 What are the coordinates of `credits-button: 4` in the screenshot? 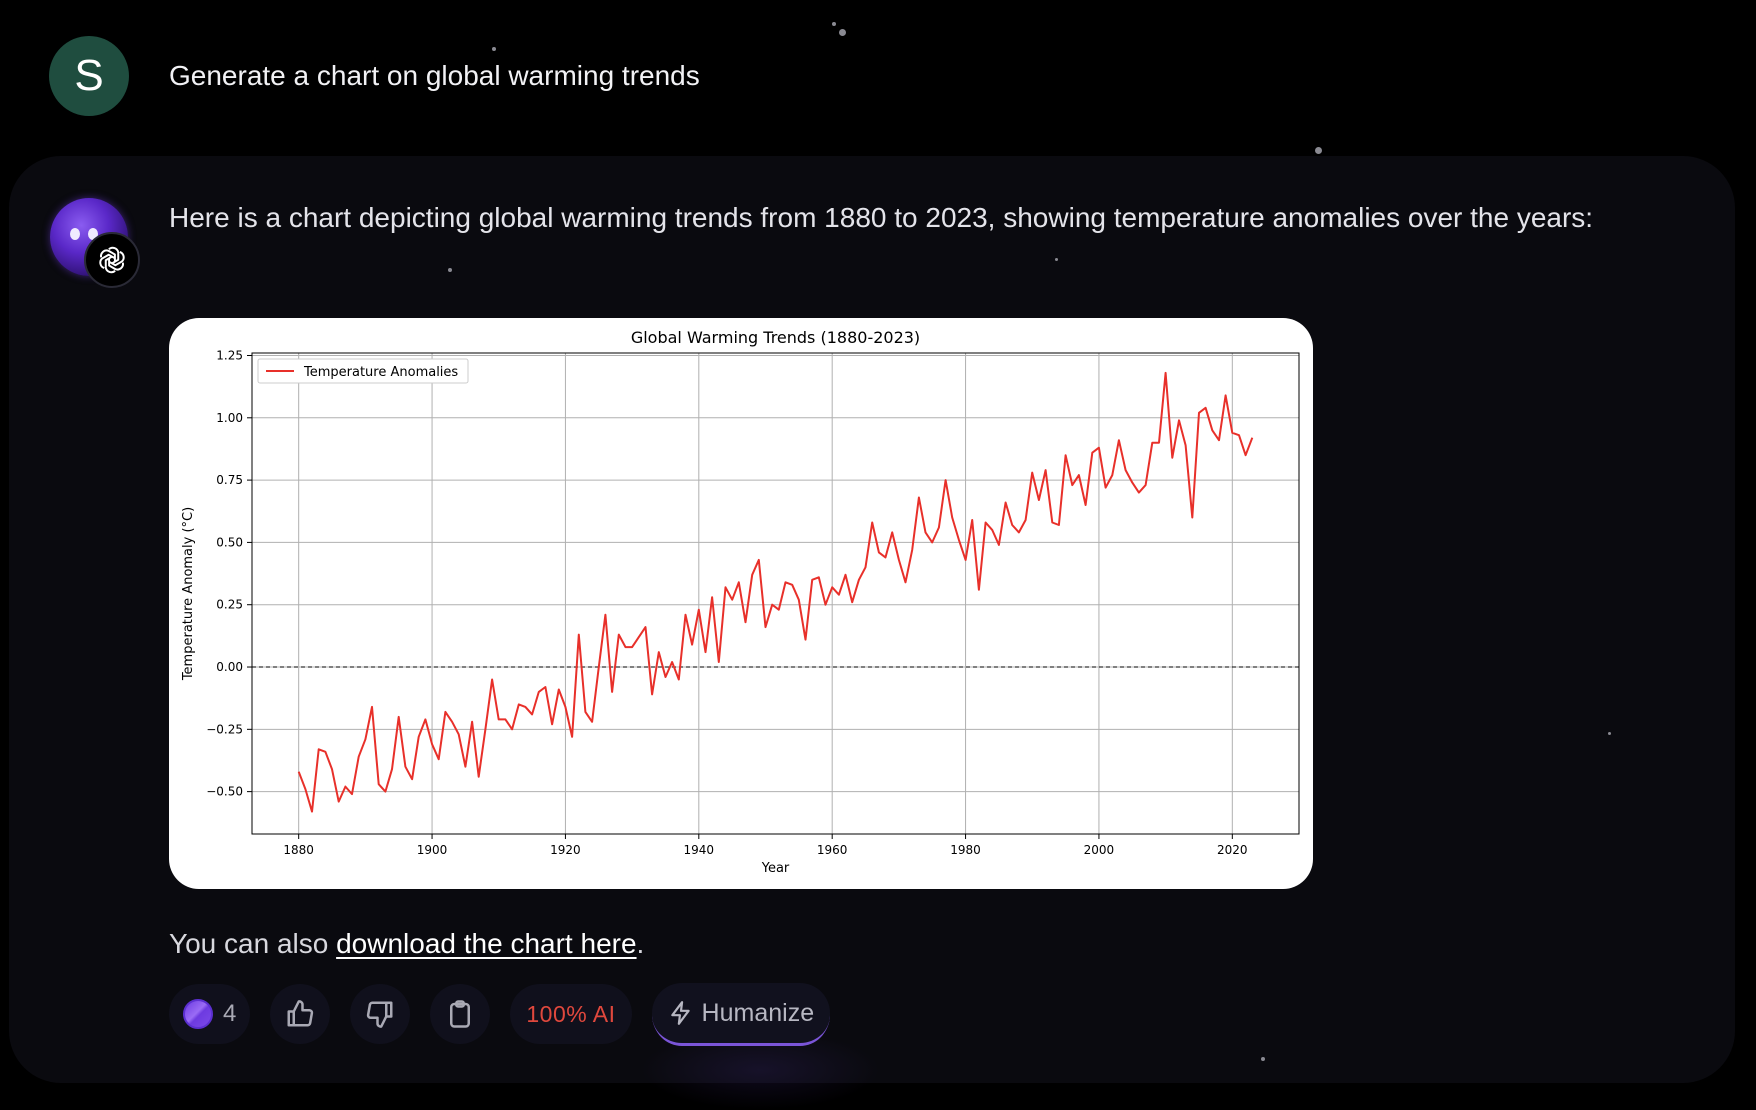 It's located at (210, 1014).